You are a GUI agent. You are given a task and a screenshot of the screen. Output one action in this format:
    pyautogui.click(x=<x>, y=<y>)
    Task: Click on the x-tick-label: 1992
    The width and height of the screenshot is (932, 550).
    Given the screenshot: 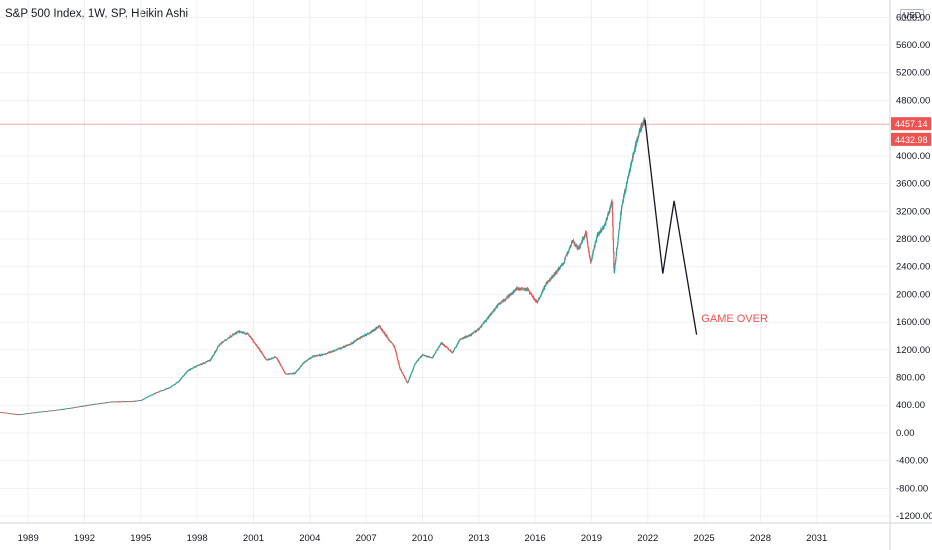 What is the action you would take?
    pyautogui.click(x=84, y=538)
    